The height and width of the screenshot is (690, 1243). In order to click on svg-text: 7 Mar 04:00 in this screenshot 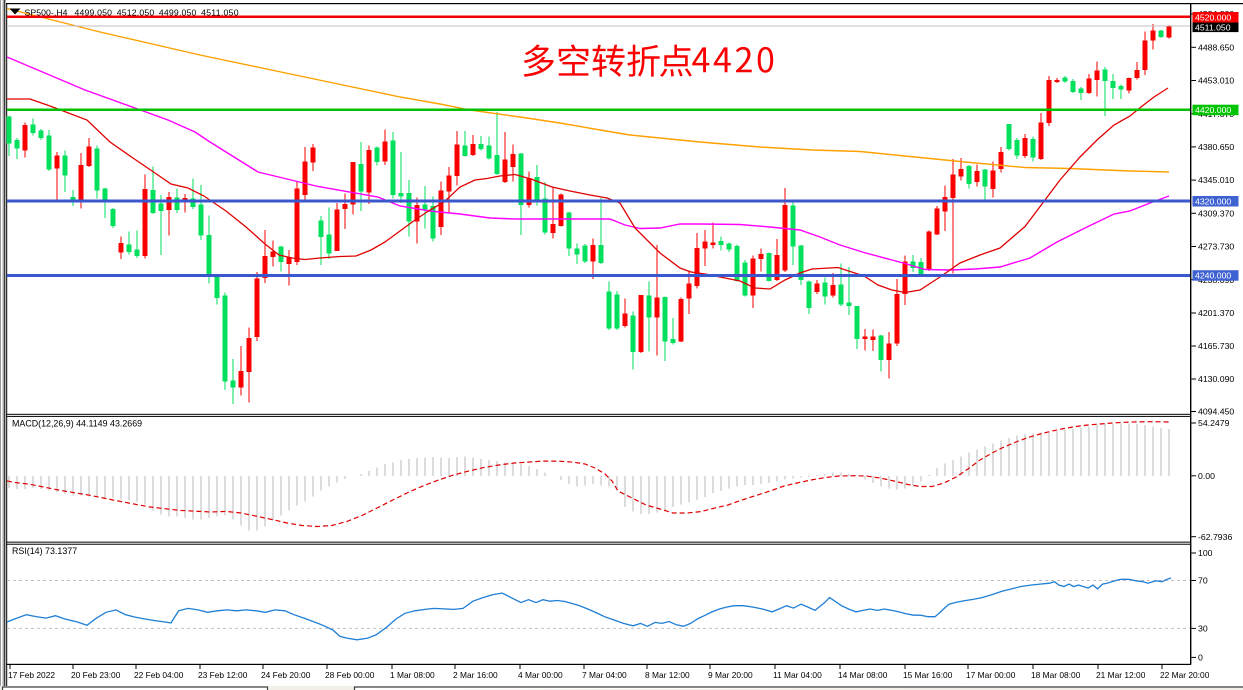, I will do `click(604, 675)`.